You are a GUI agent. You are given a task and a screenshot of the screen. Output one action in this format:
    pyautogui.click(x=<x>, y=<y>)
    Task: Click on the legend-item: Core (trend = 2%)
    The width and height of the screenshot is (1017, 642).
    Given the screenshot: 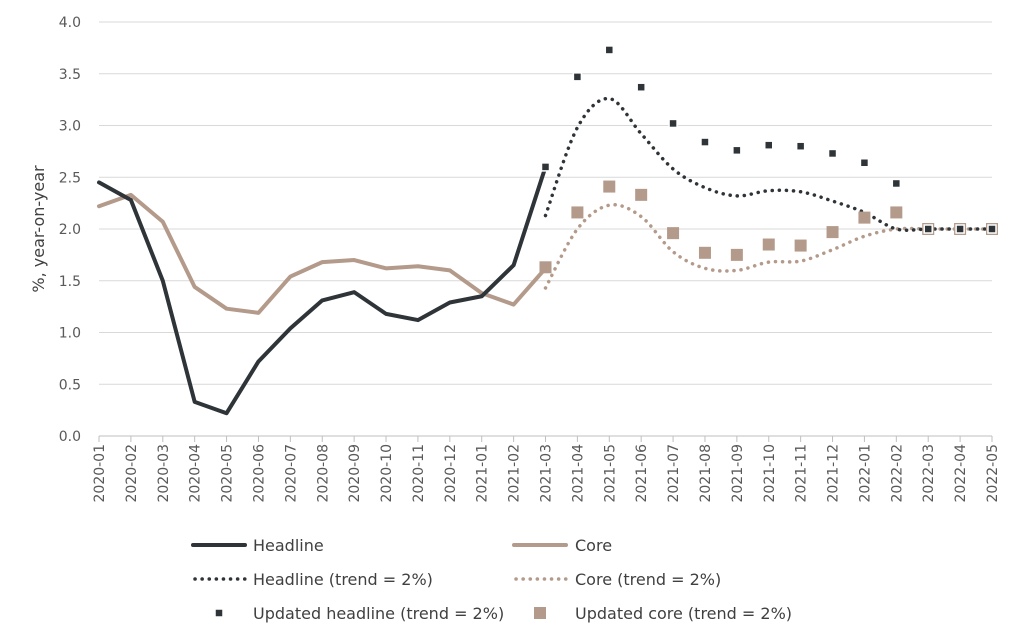 What is the action you would take?
    pyautogui.click(x=617, y=579)
    